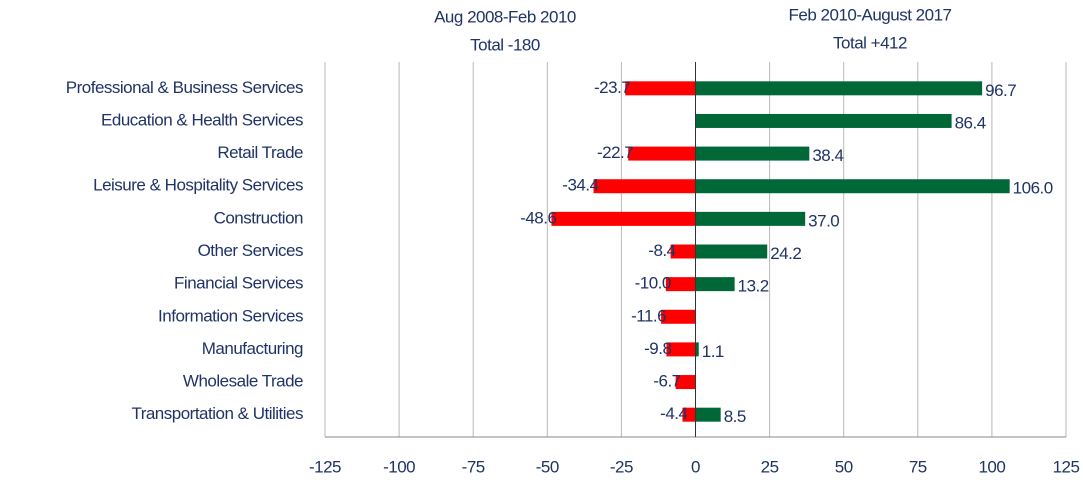  I want to click on category-label: Education & Health Services, so click(202, 119).